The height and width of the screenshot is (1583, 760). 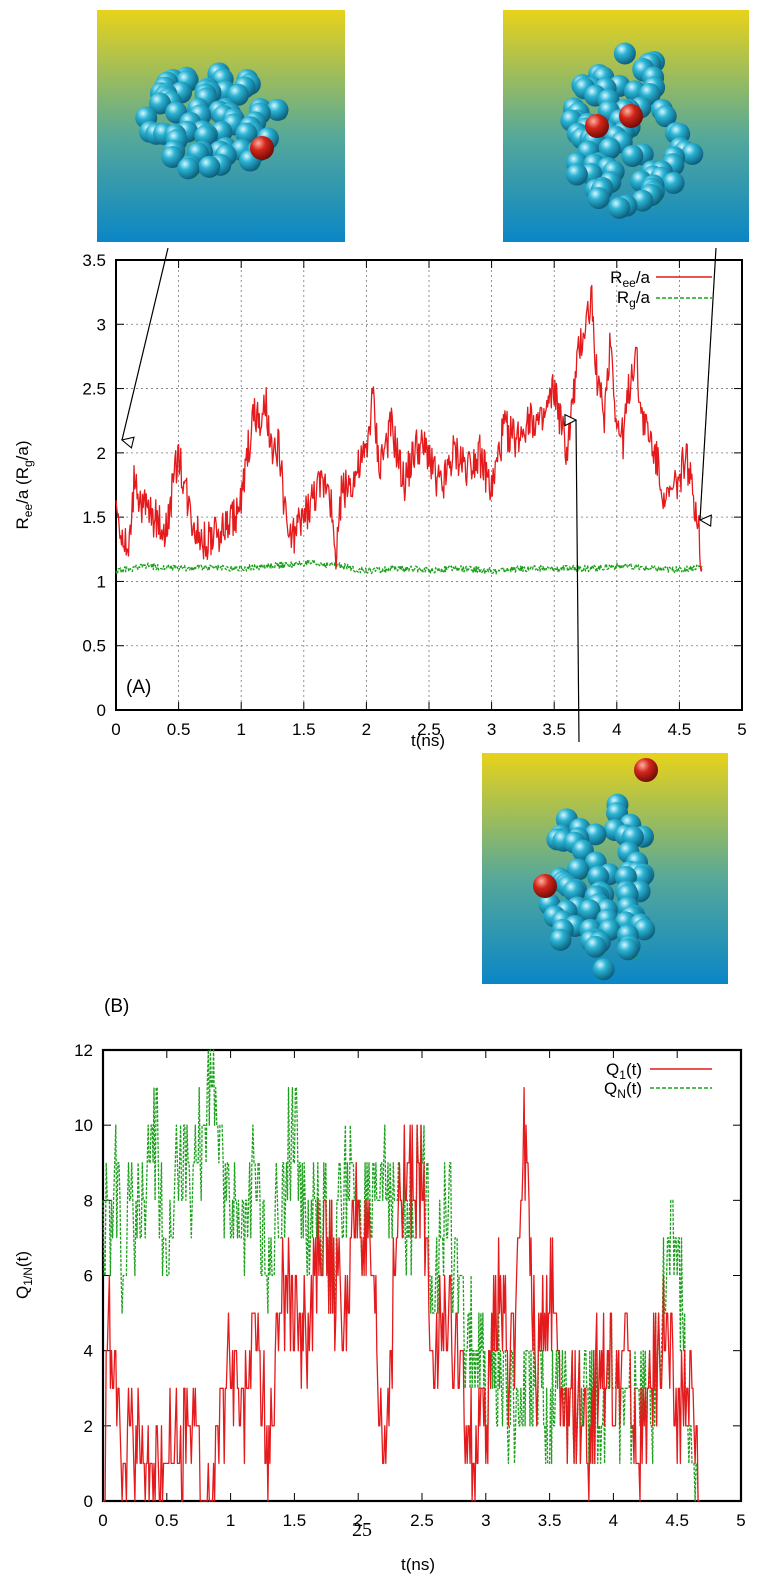 I want to click on panel-a-xtick-label: 4, so click(x=616, y=729).